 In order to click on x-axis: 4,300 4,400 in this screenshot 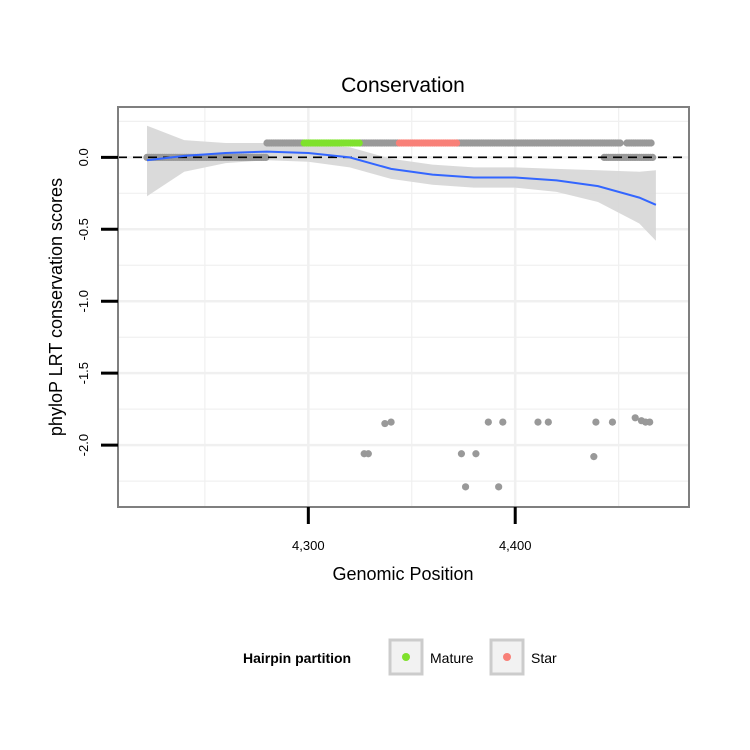, I will do `click(411, 530)`.